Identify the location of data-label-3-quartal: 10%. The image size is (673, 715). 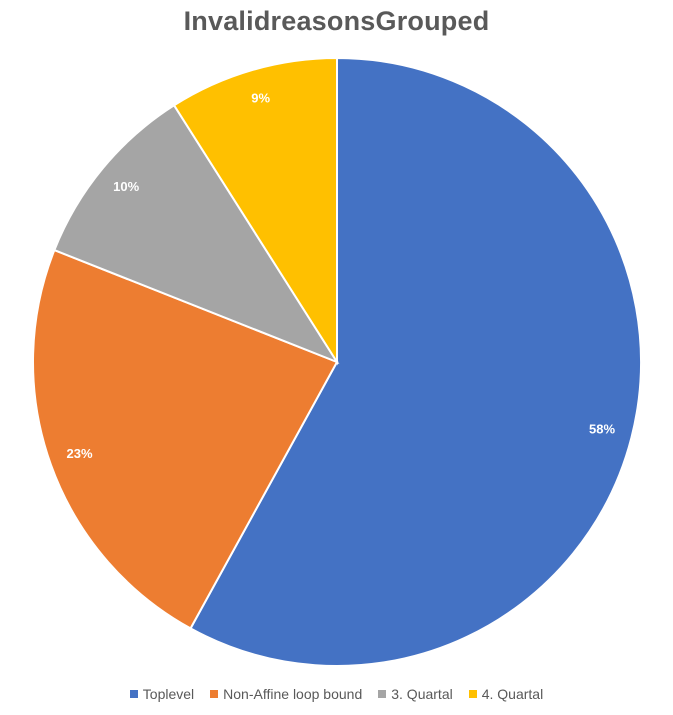
(126, 186).